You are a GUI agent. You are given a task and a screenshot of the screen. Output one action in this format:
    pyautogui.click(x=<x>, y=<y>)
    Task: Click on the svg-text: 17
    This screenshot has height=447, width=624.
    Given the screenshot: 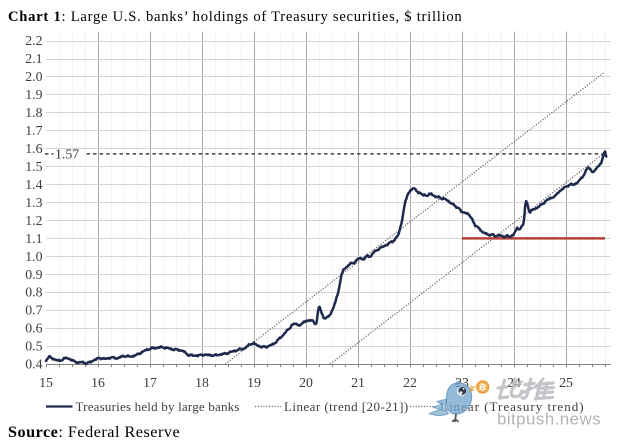 What is the action you would take?
    pyautogui.click(x=150, y=382)
    